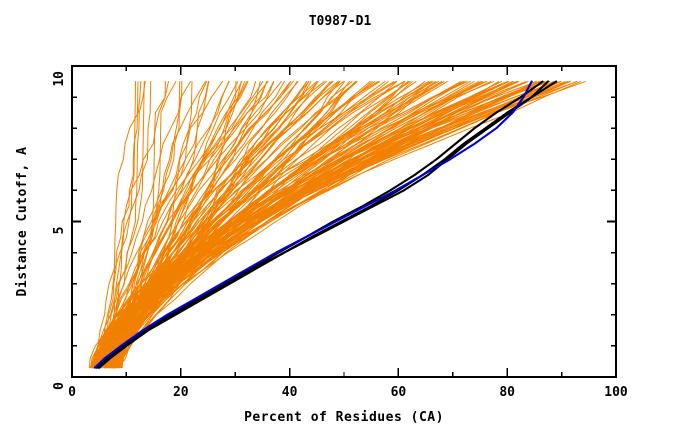 The image size is (680, 440). What do you see at coordinates (344, 417) in the screenshot?
I see `x-axis-title: Percent of Residues (CA)` at bounding box center [344, 417].